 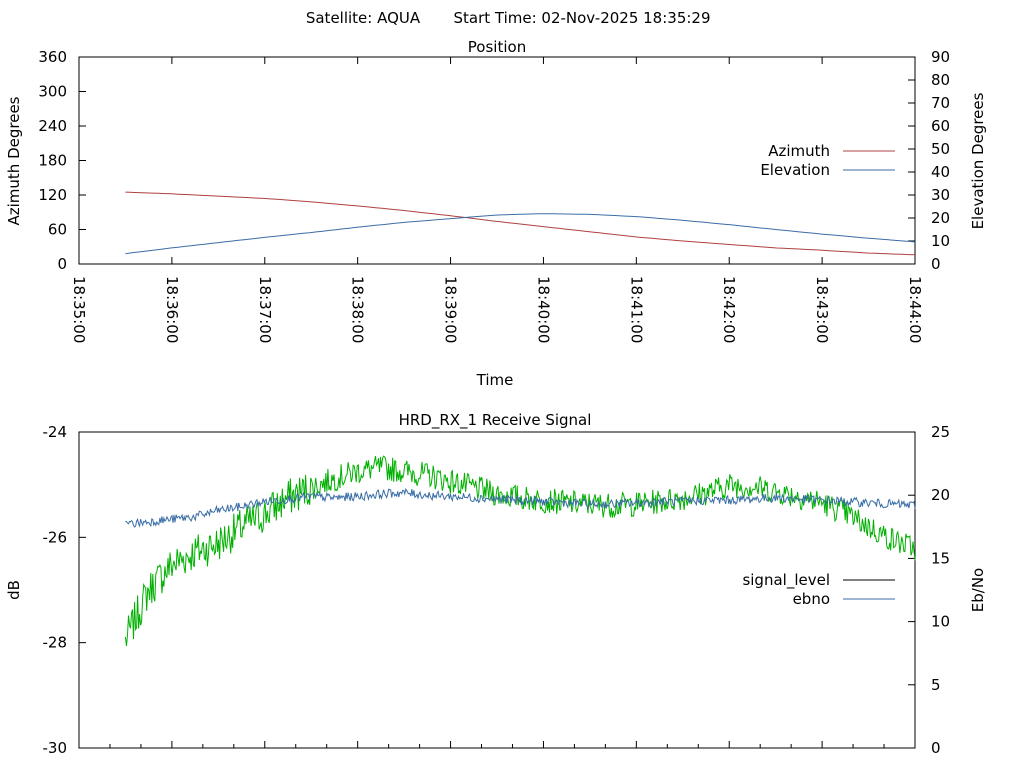 I want to click on signal-legend: signal_level ebno, so click(x=818, y=589).